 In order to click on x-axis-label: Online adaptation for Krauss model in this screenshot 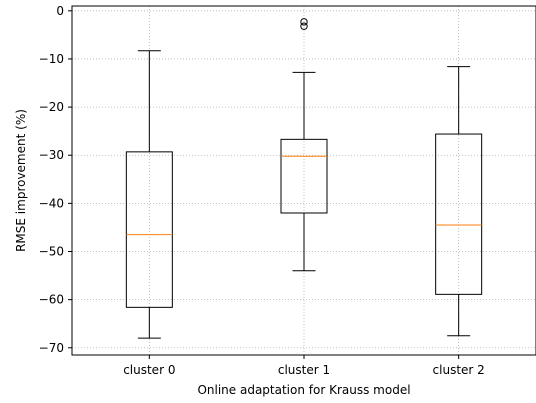, I will do `click(303, 390)`.